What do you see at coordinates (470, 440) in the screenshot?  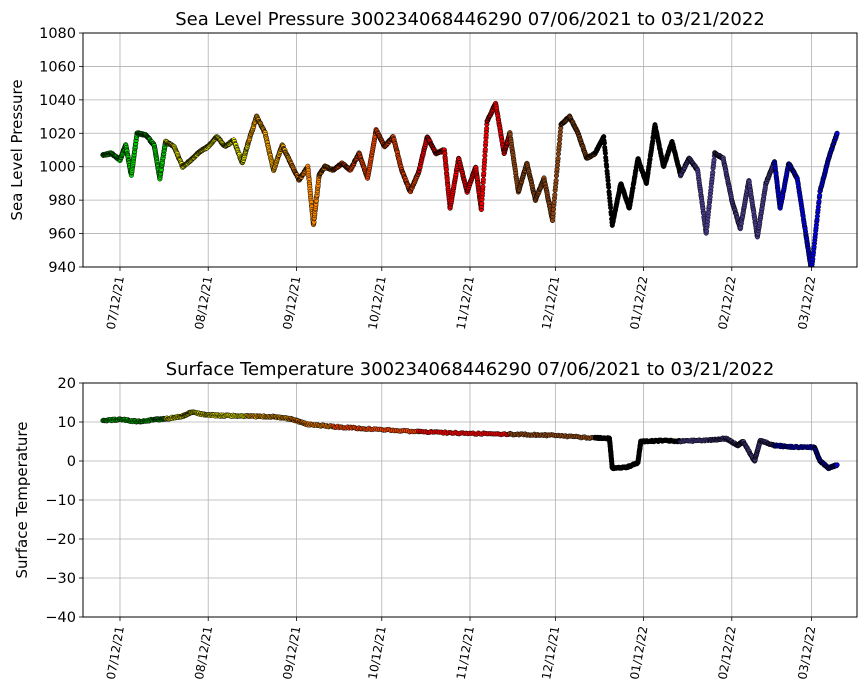 I see `plot-area` at bounding box center [470, 440].